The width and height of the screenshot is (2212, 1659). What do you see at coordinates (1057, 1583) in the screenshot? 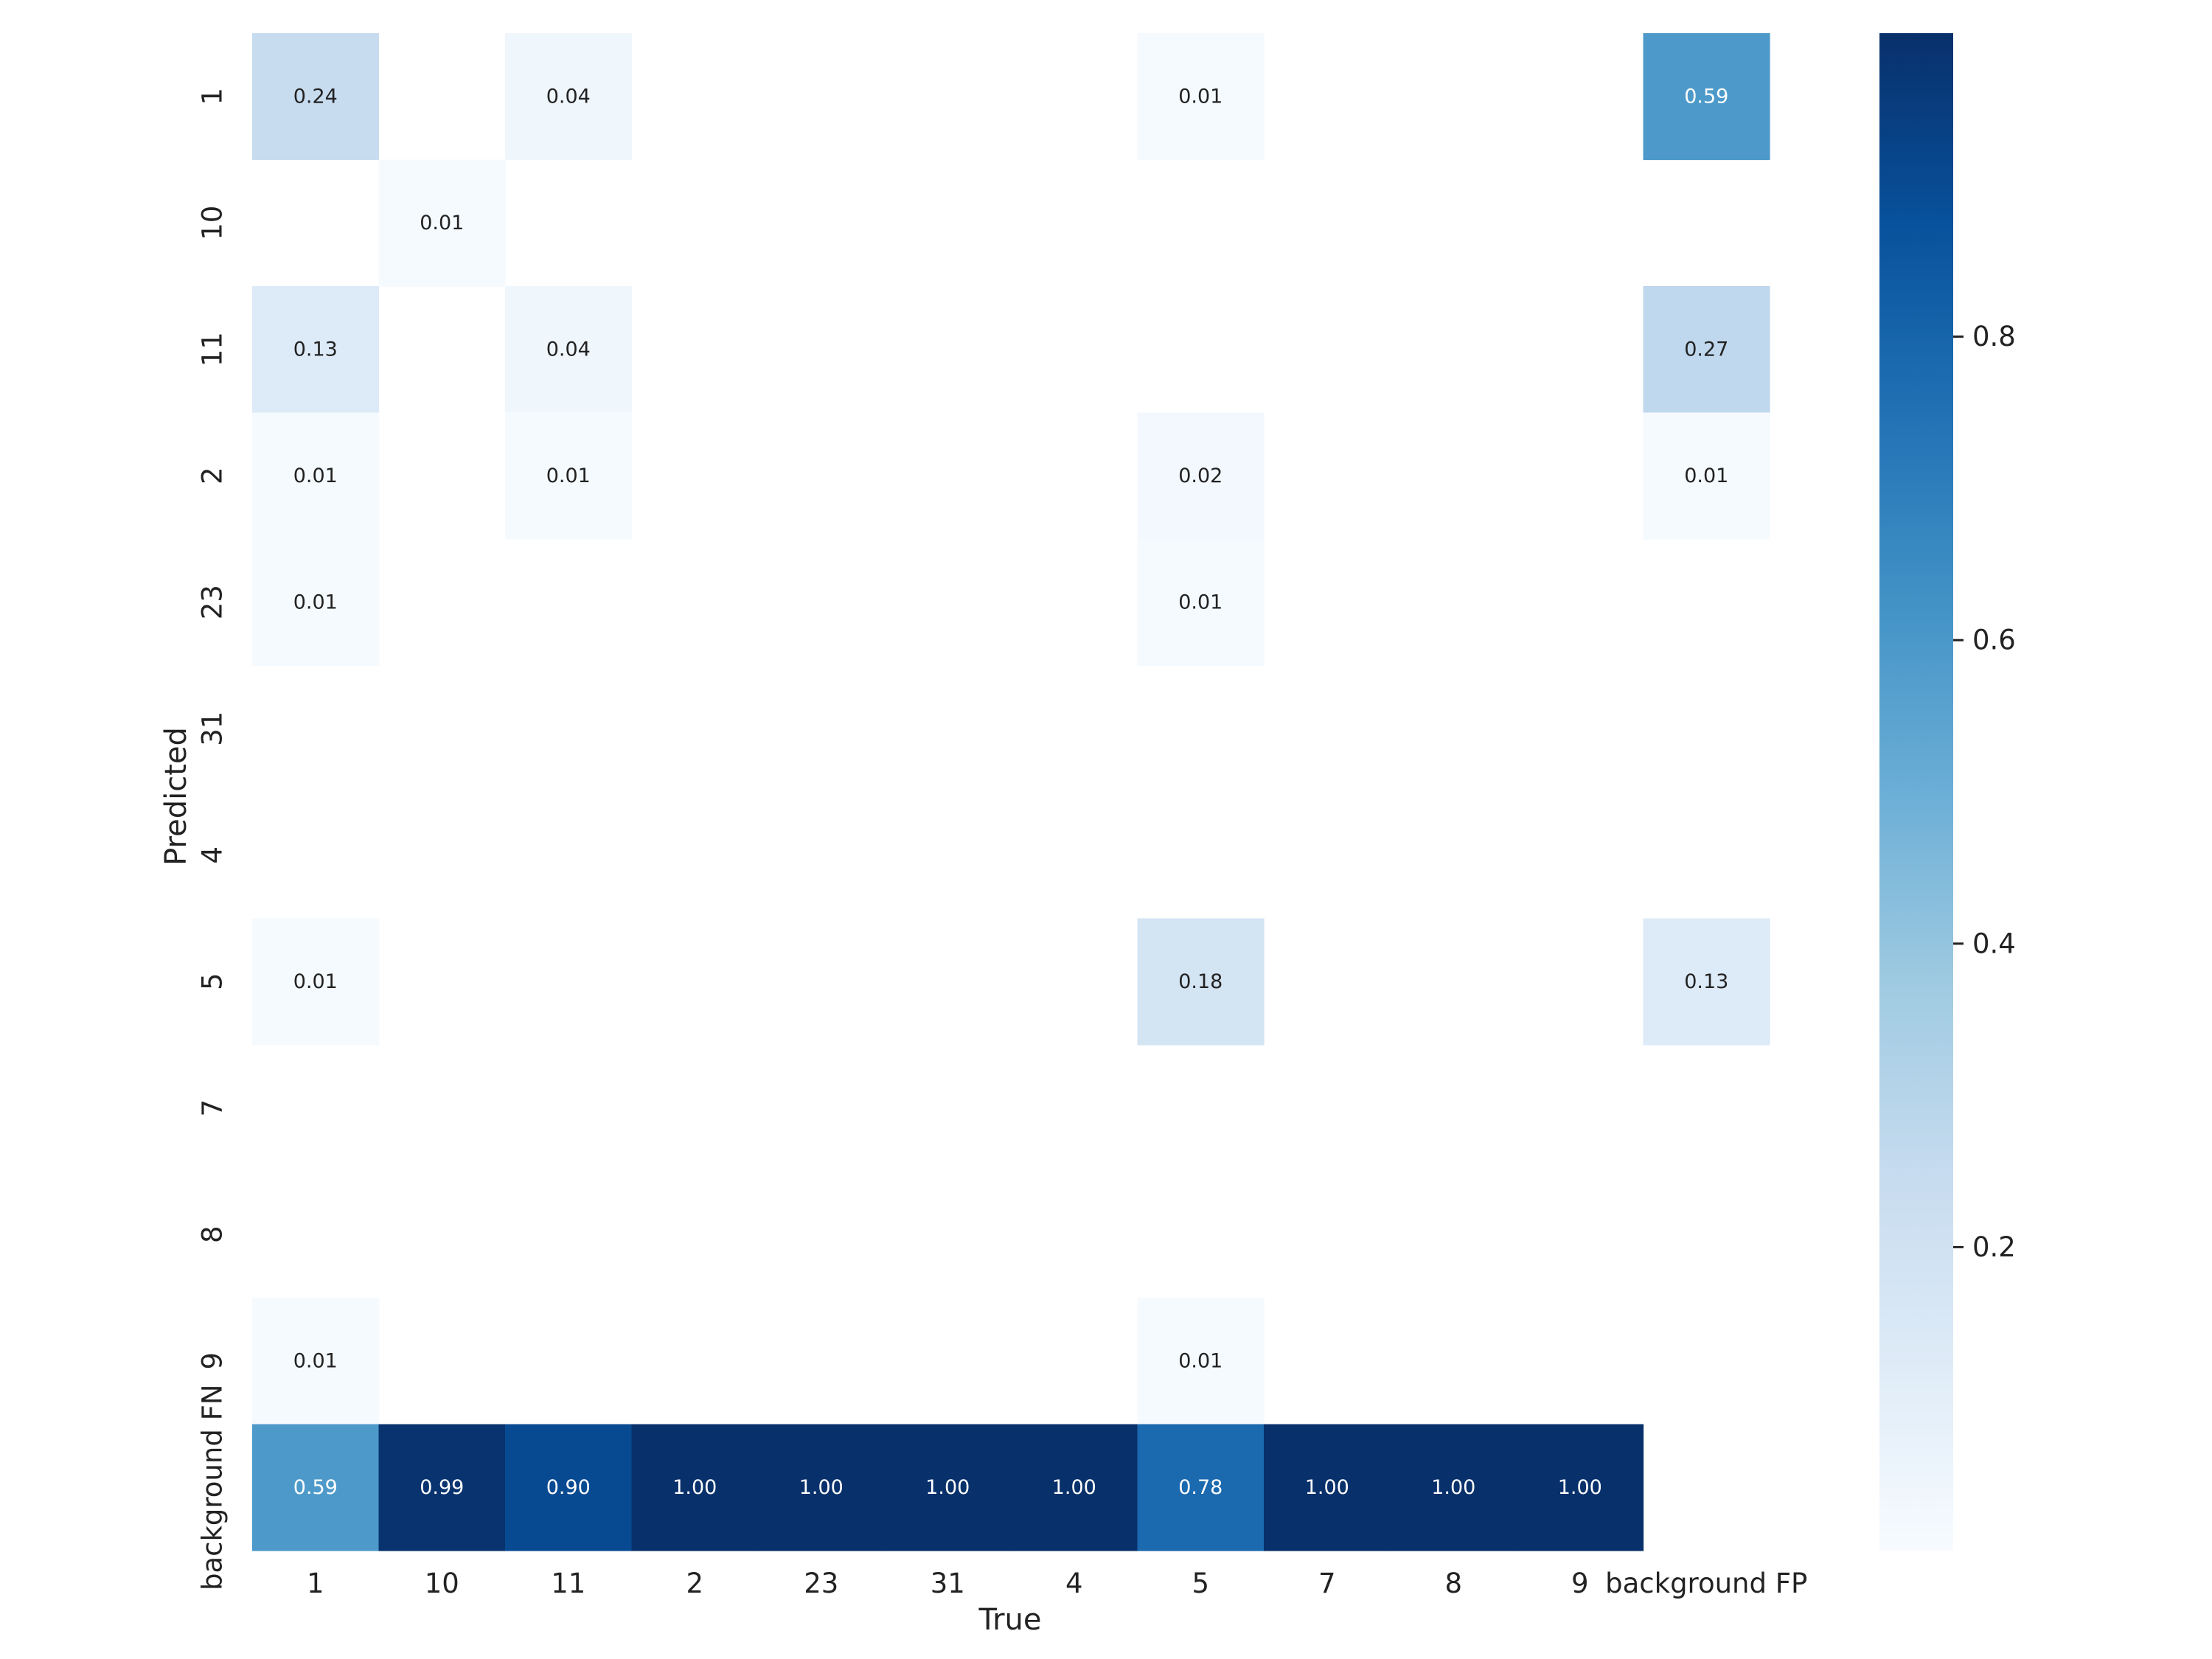
I see `x-tick-labels: 1 10 11 2 23 31 4 5 7 8 9 background FP` at bounding box center [1057, 1583].